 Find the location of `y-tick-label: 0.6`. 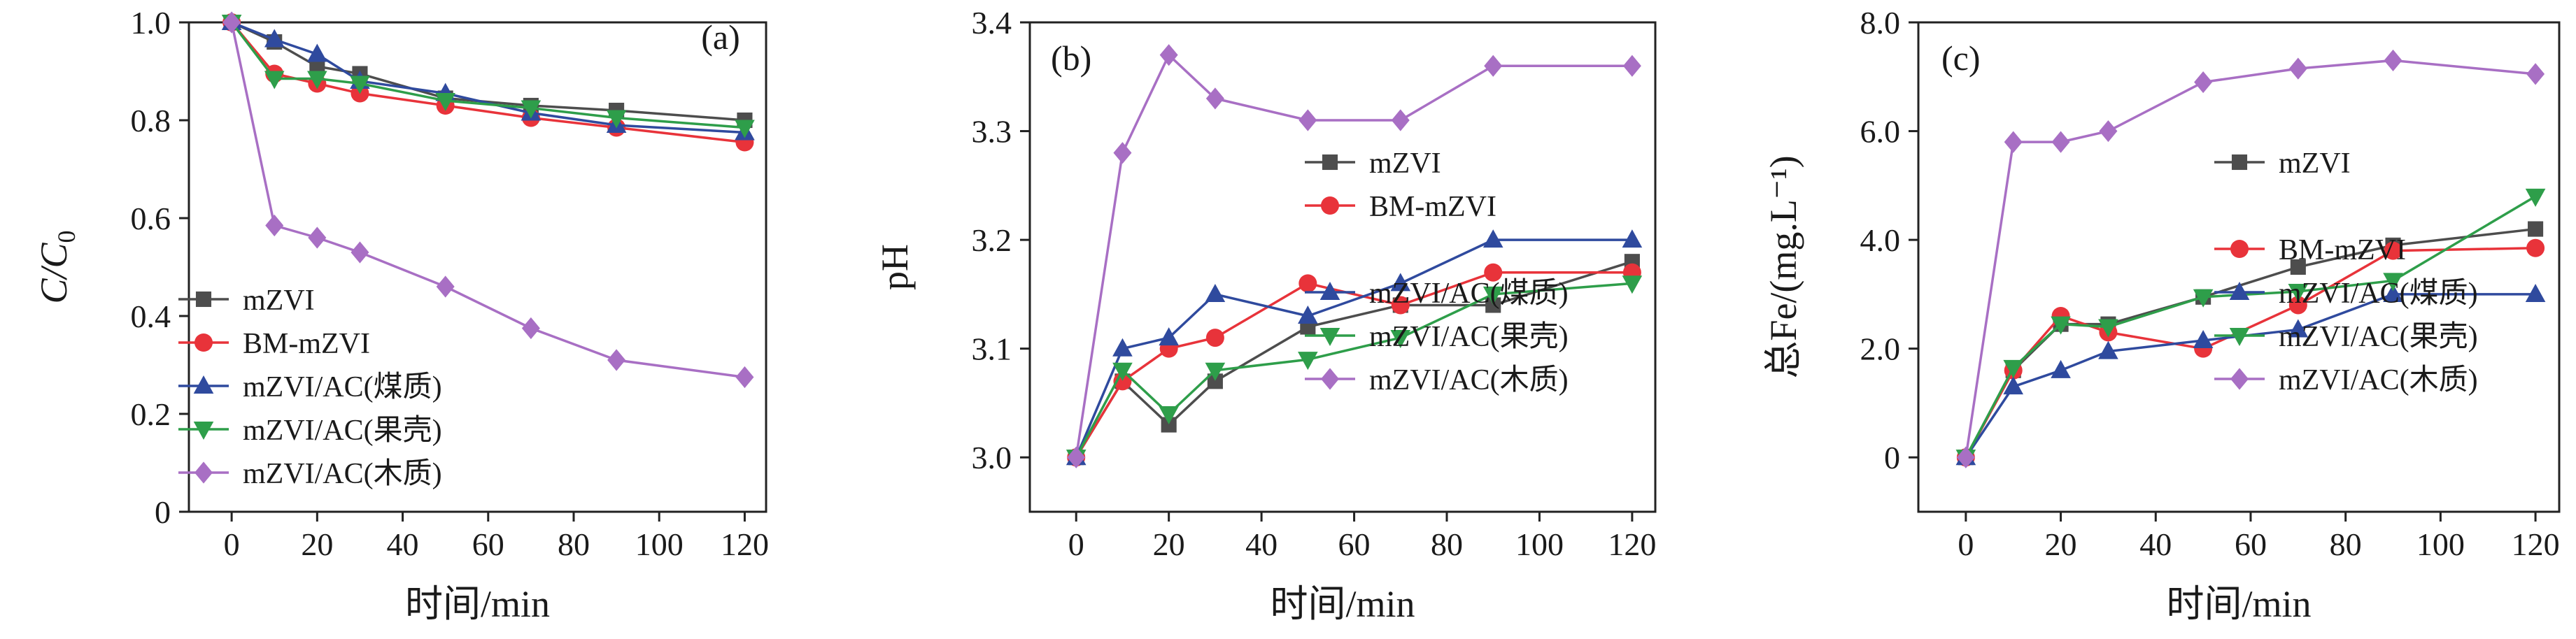

y-tick-label: 0.6 is located at coordinates (151, 218).